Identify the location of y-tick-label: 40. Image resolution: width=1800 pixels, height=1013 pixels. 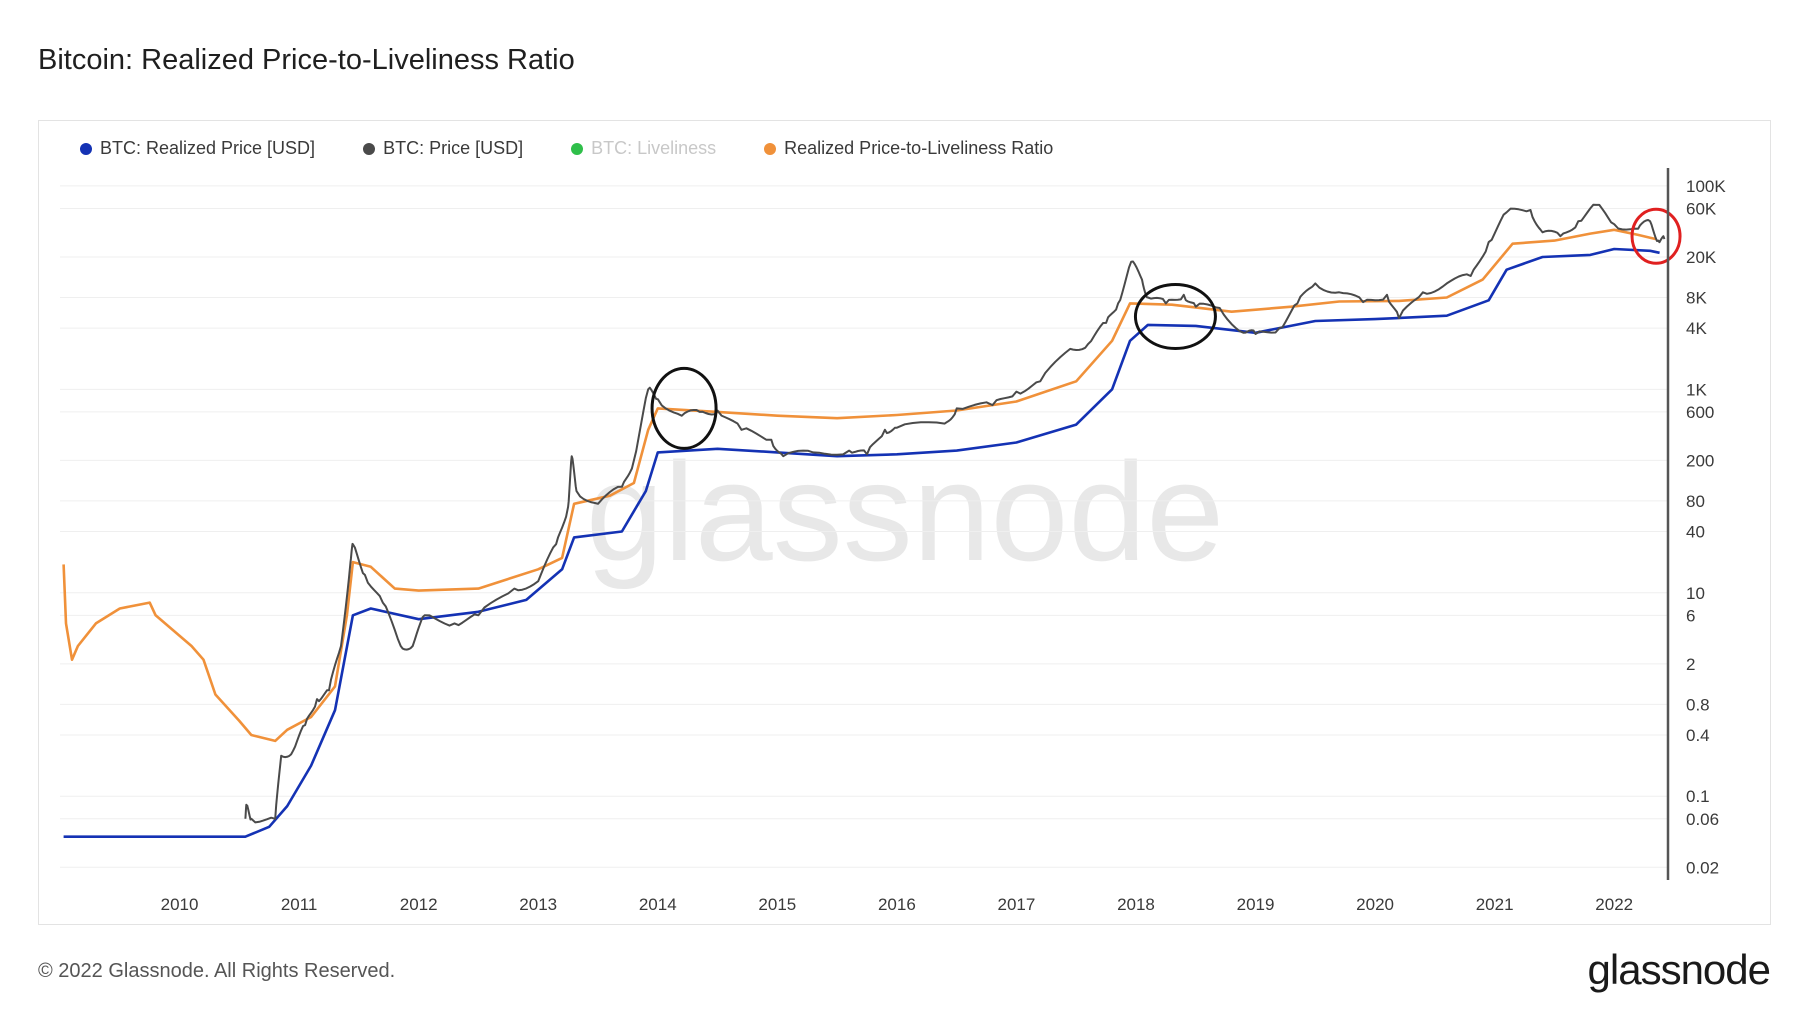
(1695, 532).